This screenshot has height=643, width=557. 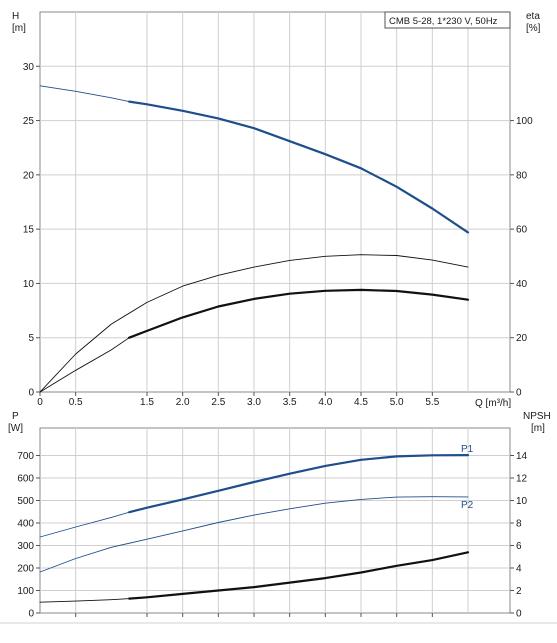 What do you see at coordinates (432, 402) in the screenshot?
I see `x-axis-tick-label: 5.5` at bounding box center [432, 402].